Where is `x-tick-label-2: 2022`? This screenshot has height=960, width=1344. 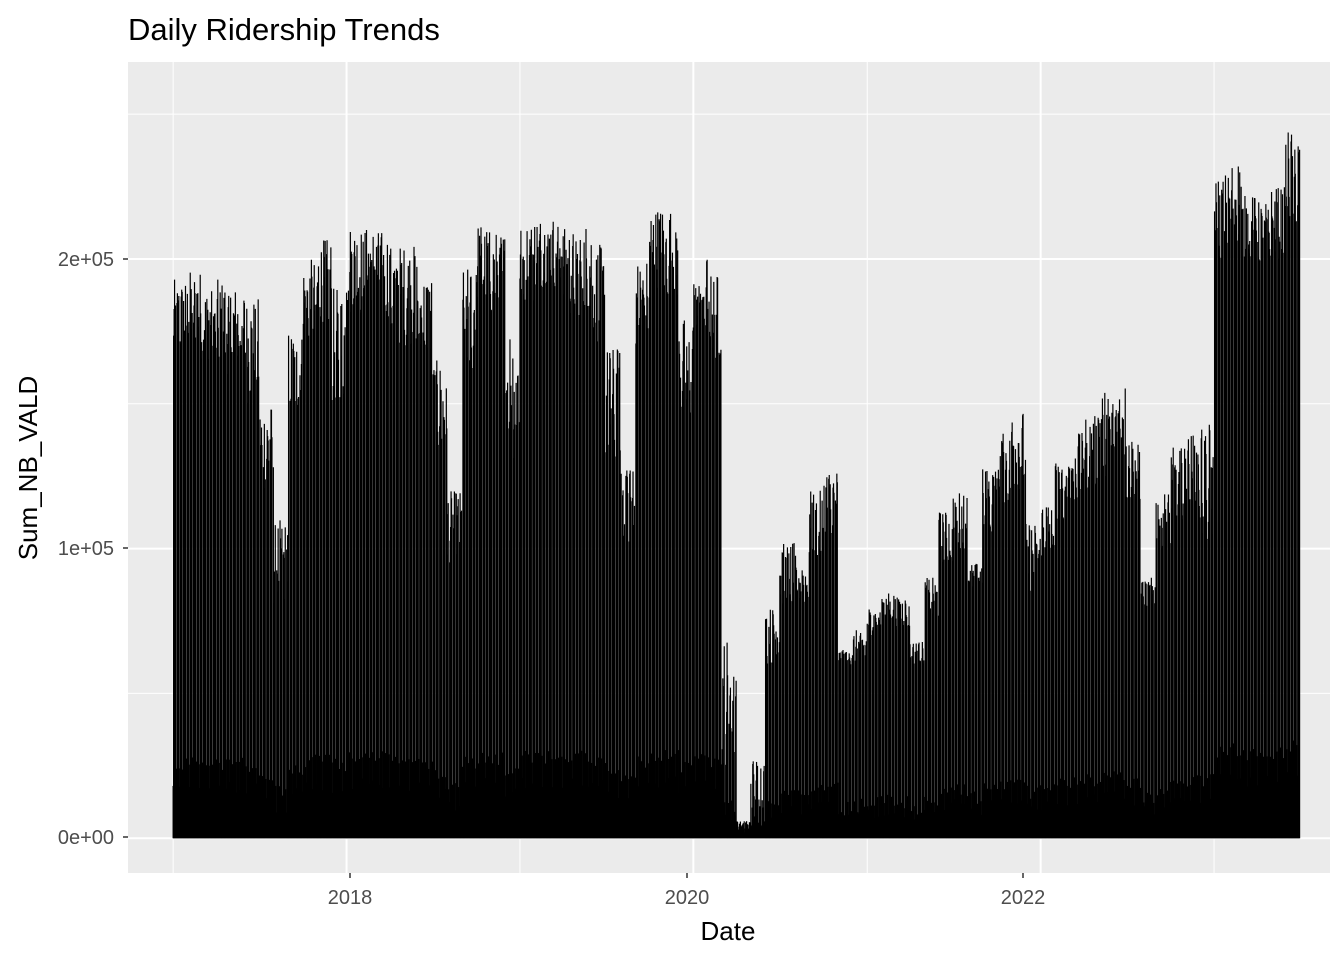 x-tick-label-2: 2022 is located at coordinates (1023, 898).